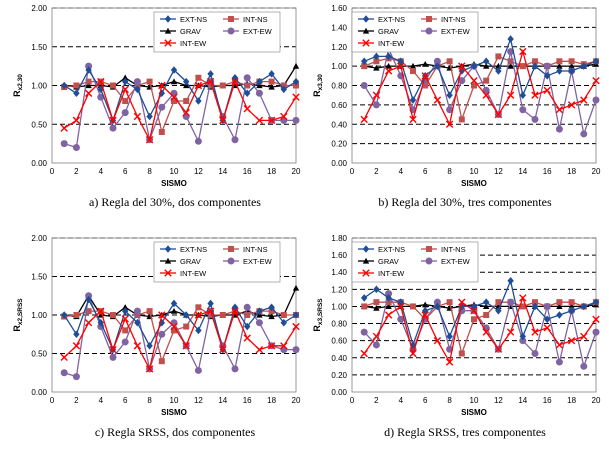  Describe the element at coordinates (198, 171) in the screenshot. I see `x-tick-label: 12` at that location.